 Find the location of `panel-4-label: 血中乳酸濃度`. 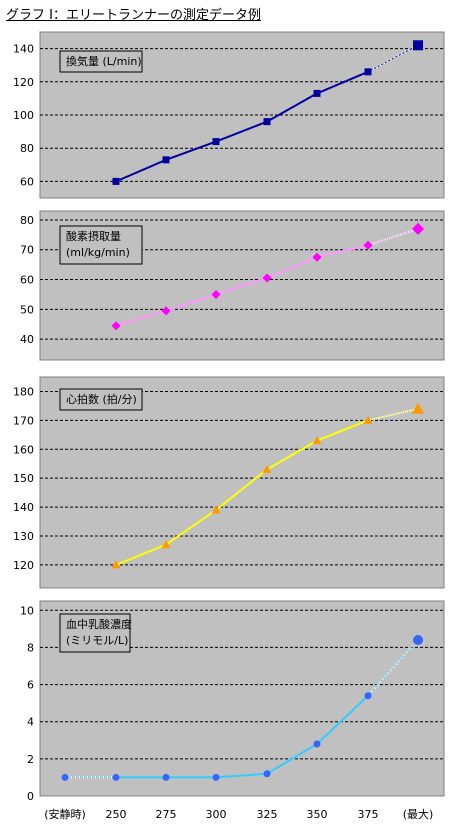

panel-4-label: 血中乳酸濃度 is located at coordinates (99, 624).